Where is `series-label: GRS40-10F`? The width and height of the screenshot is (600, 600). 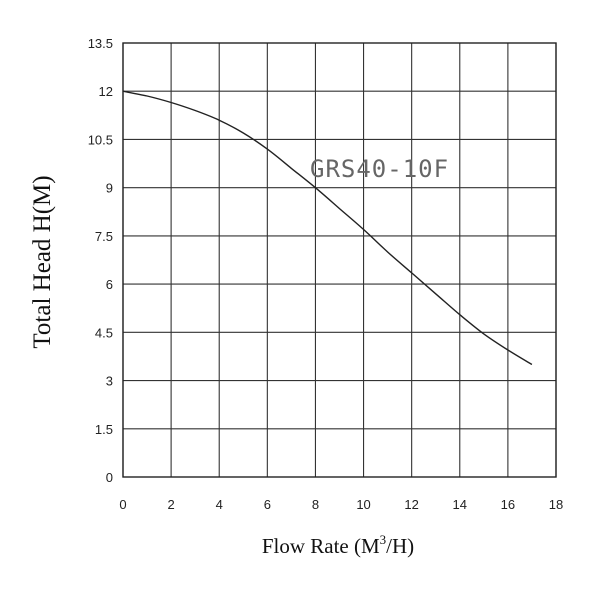 series-label: GRS40-10F is located at coordinates (379, 169).